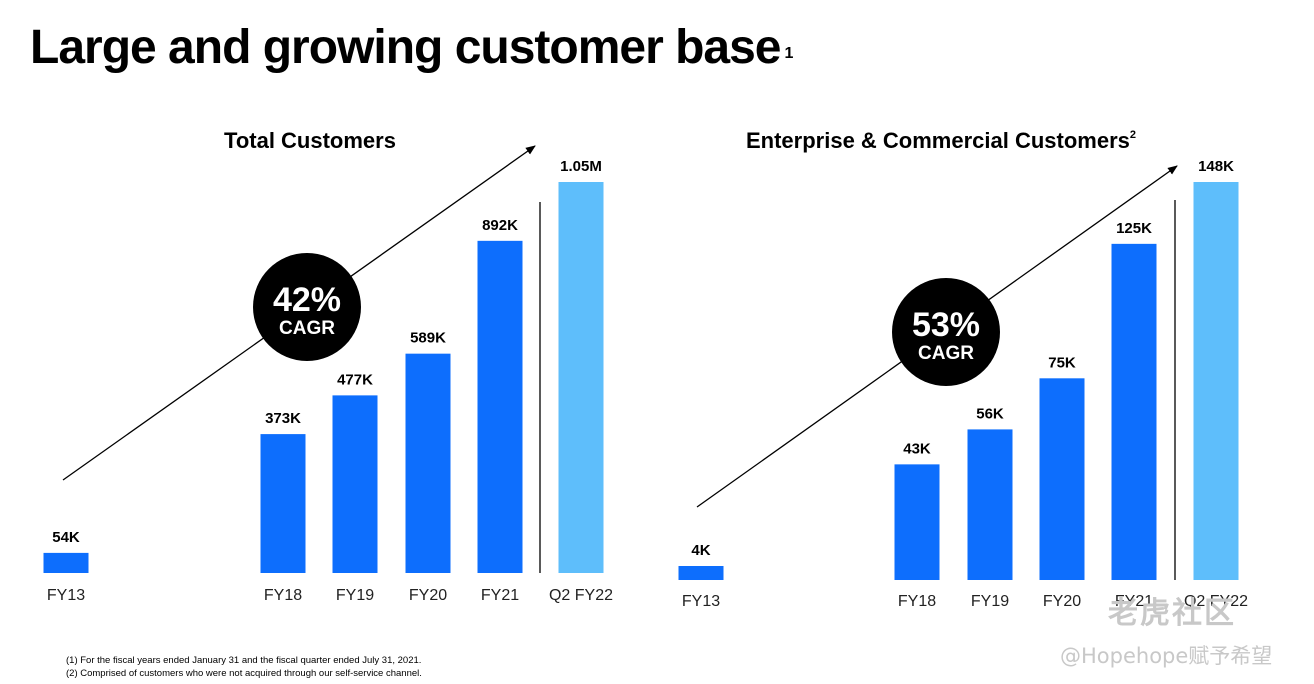 This screenshot has height=684, width=1314. I want to click on bar-value-label: 1.05M, so click(581, 166).